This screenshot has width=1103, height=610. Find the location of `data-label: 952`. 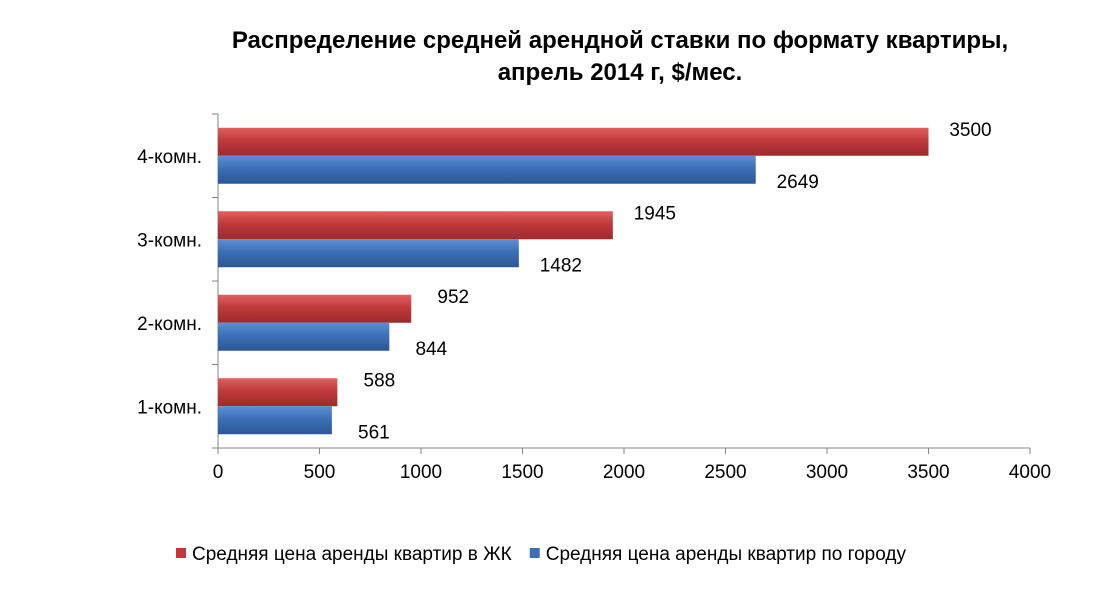

data-label: 952 is located at coordinates (453, 297).